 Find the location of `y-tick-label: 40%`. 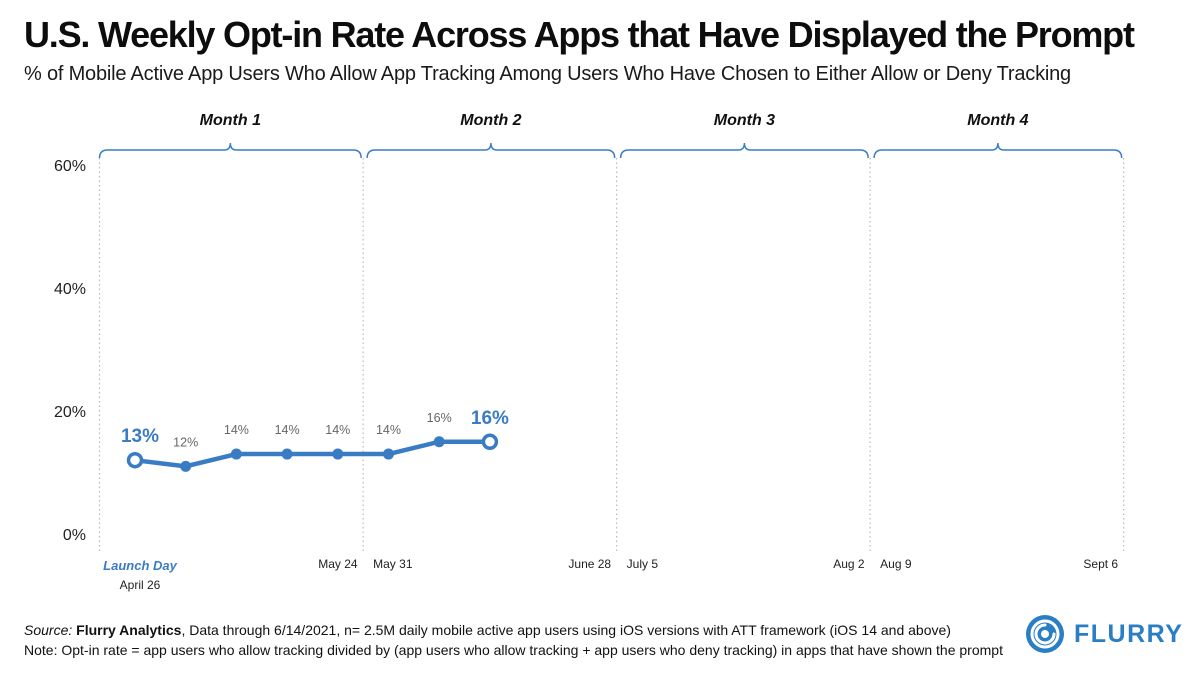

y-tick-label: 40% is located at coordinates (70, 289).